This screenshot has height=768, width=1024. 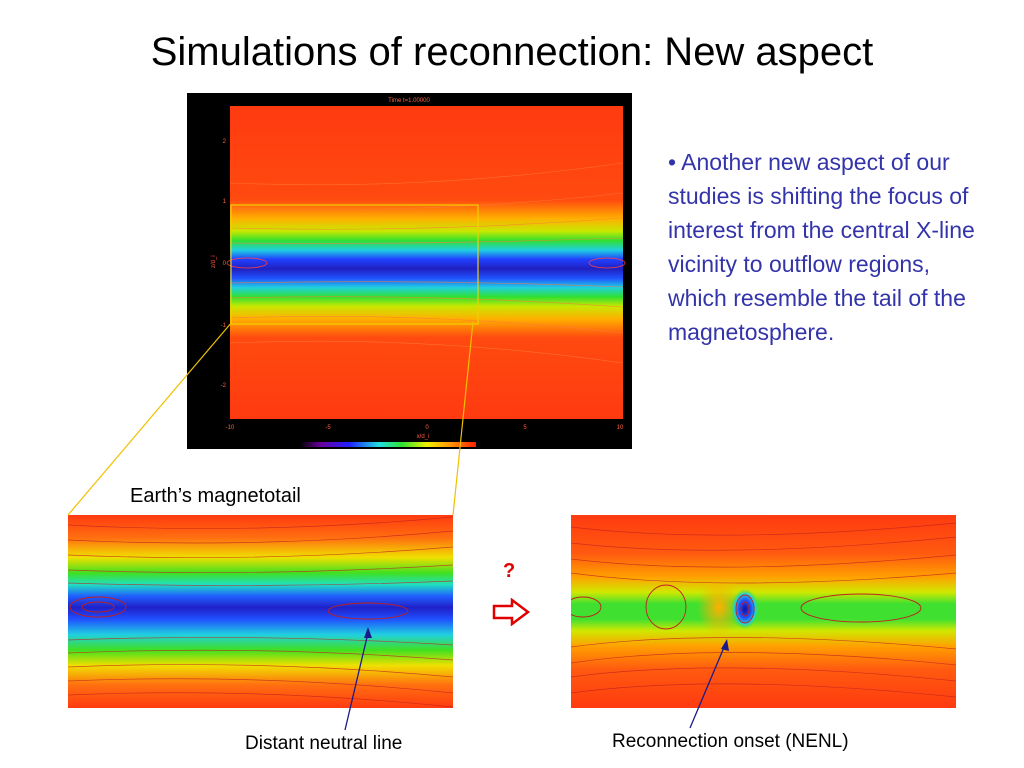 I want to click on y-tick-label: 2, so click(x=225, y=142).